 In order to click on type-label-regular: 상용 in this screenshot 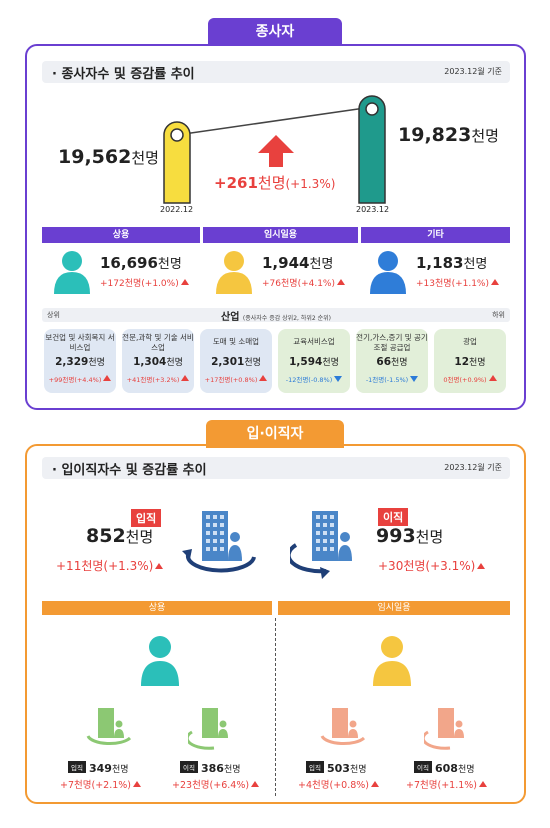, I will do `click(121, 235)`.